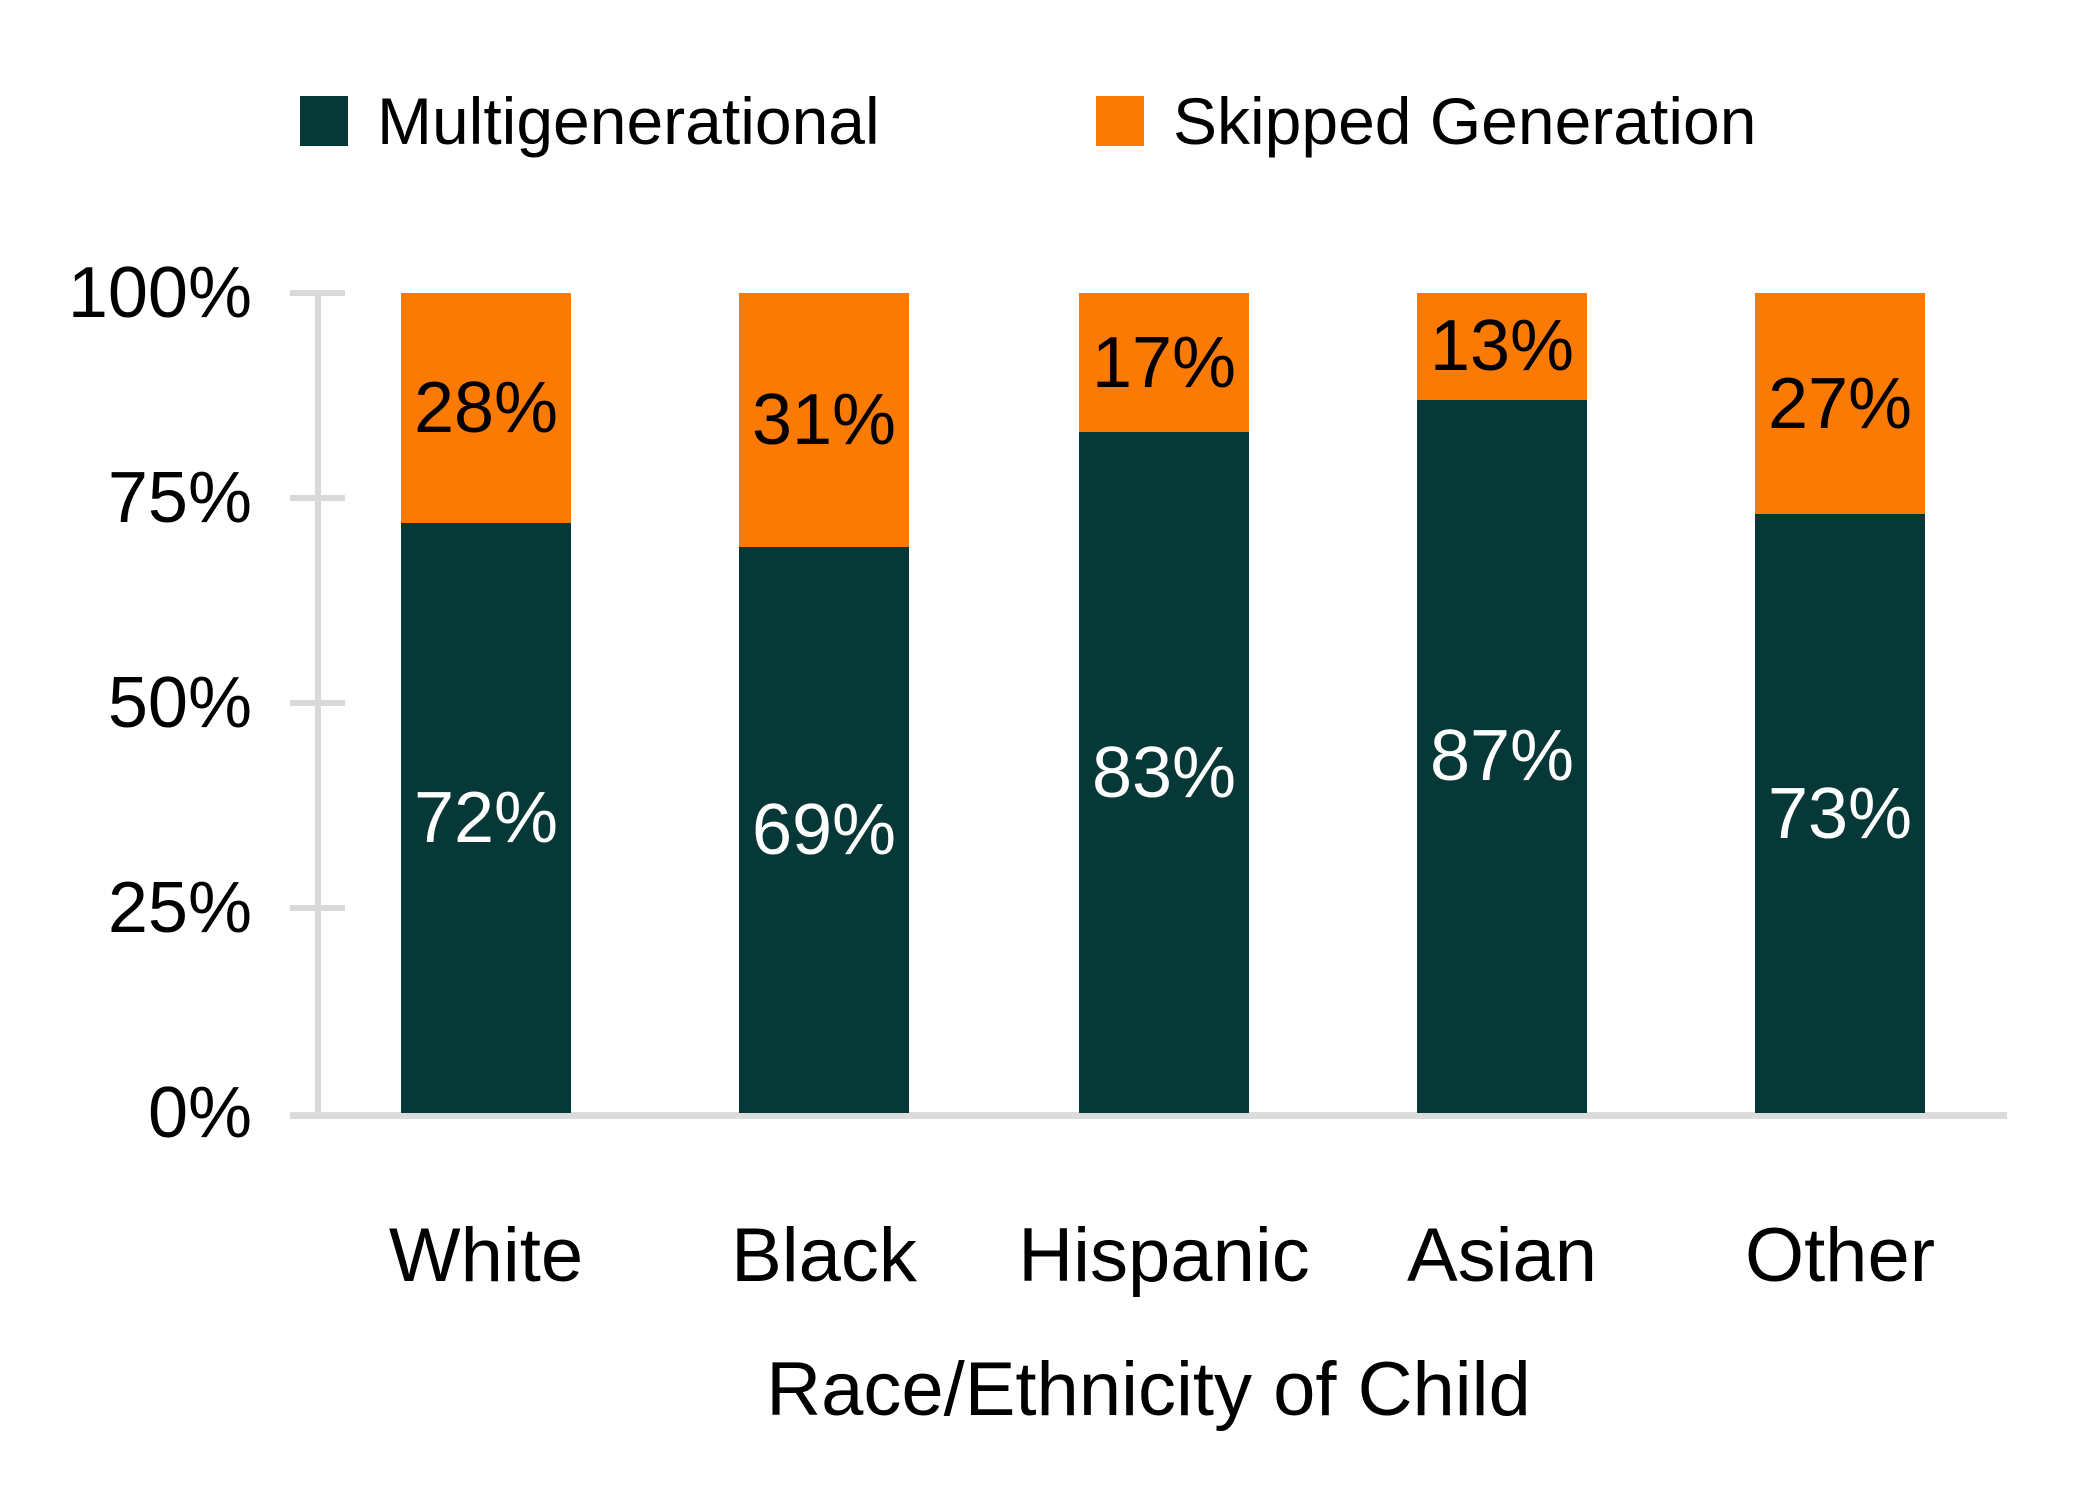 This screenshot has width=2100, height=1500. I want to click on data-label: 73%, so click(1840, 813).